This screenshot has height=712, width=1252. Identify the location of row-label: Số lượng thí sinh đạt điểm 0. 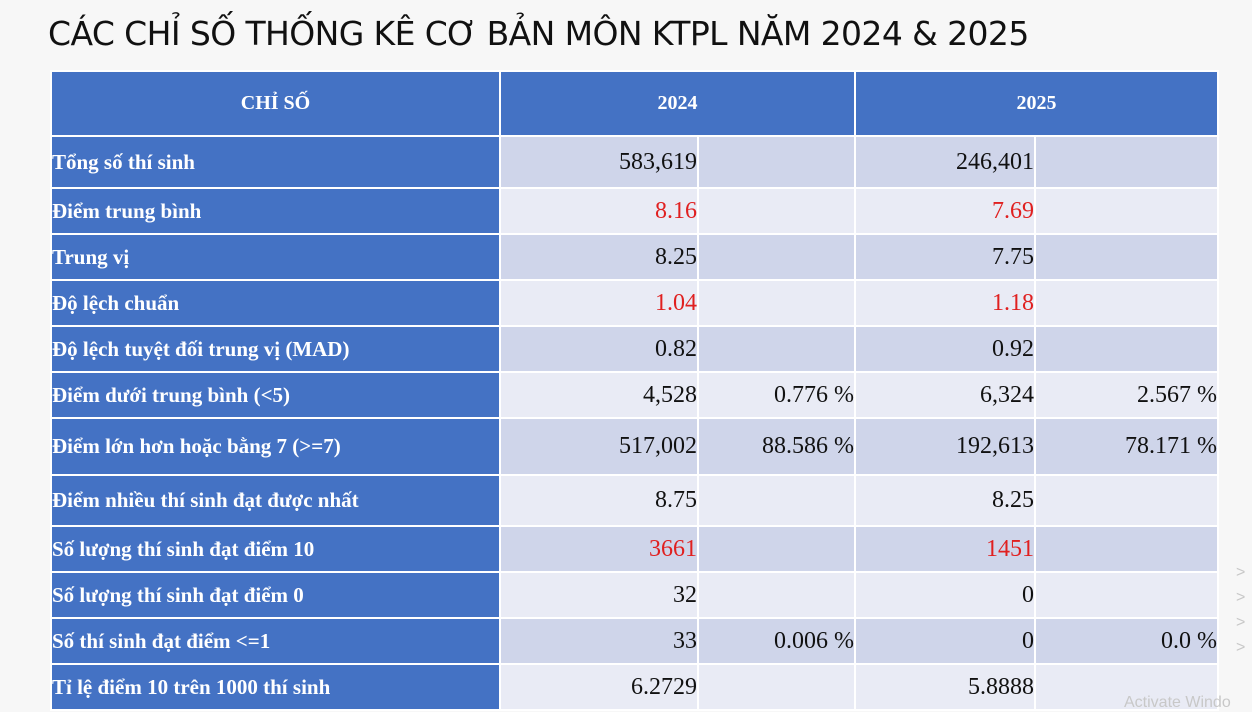
(275, 595).